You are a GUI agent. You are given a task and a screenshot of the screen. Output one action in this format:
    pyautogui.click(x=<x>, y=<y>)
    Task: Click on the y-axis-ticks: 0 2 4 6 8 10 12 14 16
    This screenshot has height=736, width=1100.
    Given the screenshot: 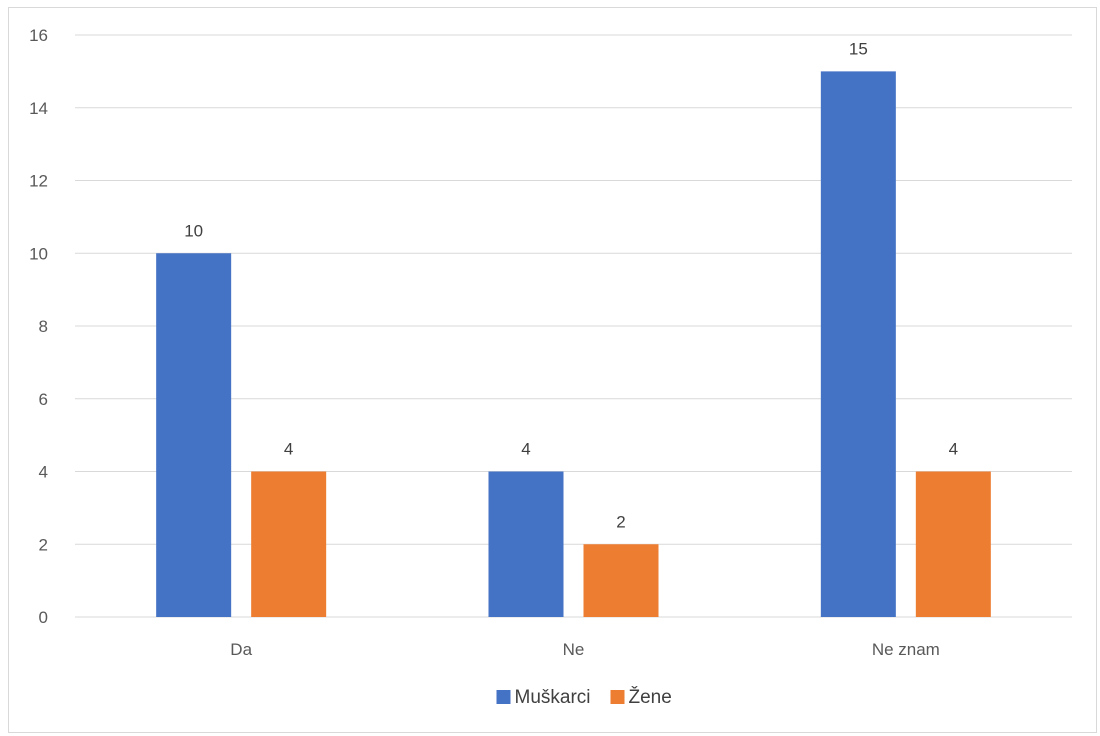 What is the action you would take?
    pyautogui.click(x=38, y=326)
    